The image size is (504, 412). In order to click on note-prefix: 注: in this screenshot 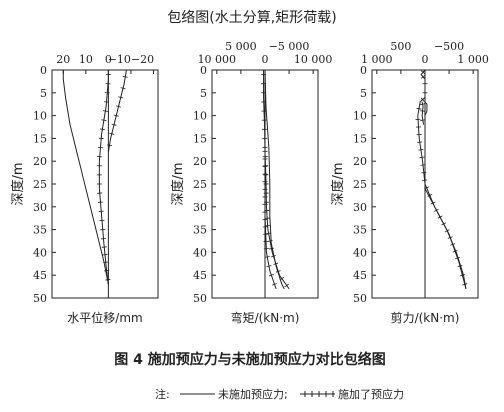, I will do `click(162, 394)`.